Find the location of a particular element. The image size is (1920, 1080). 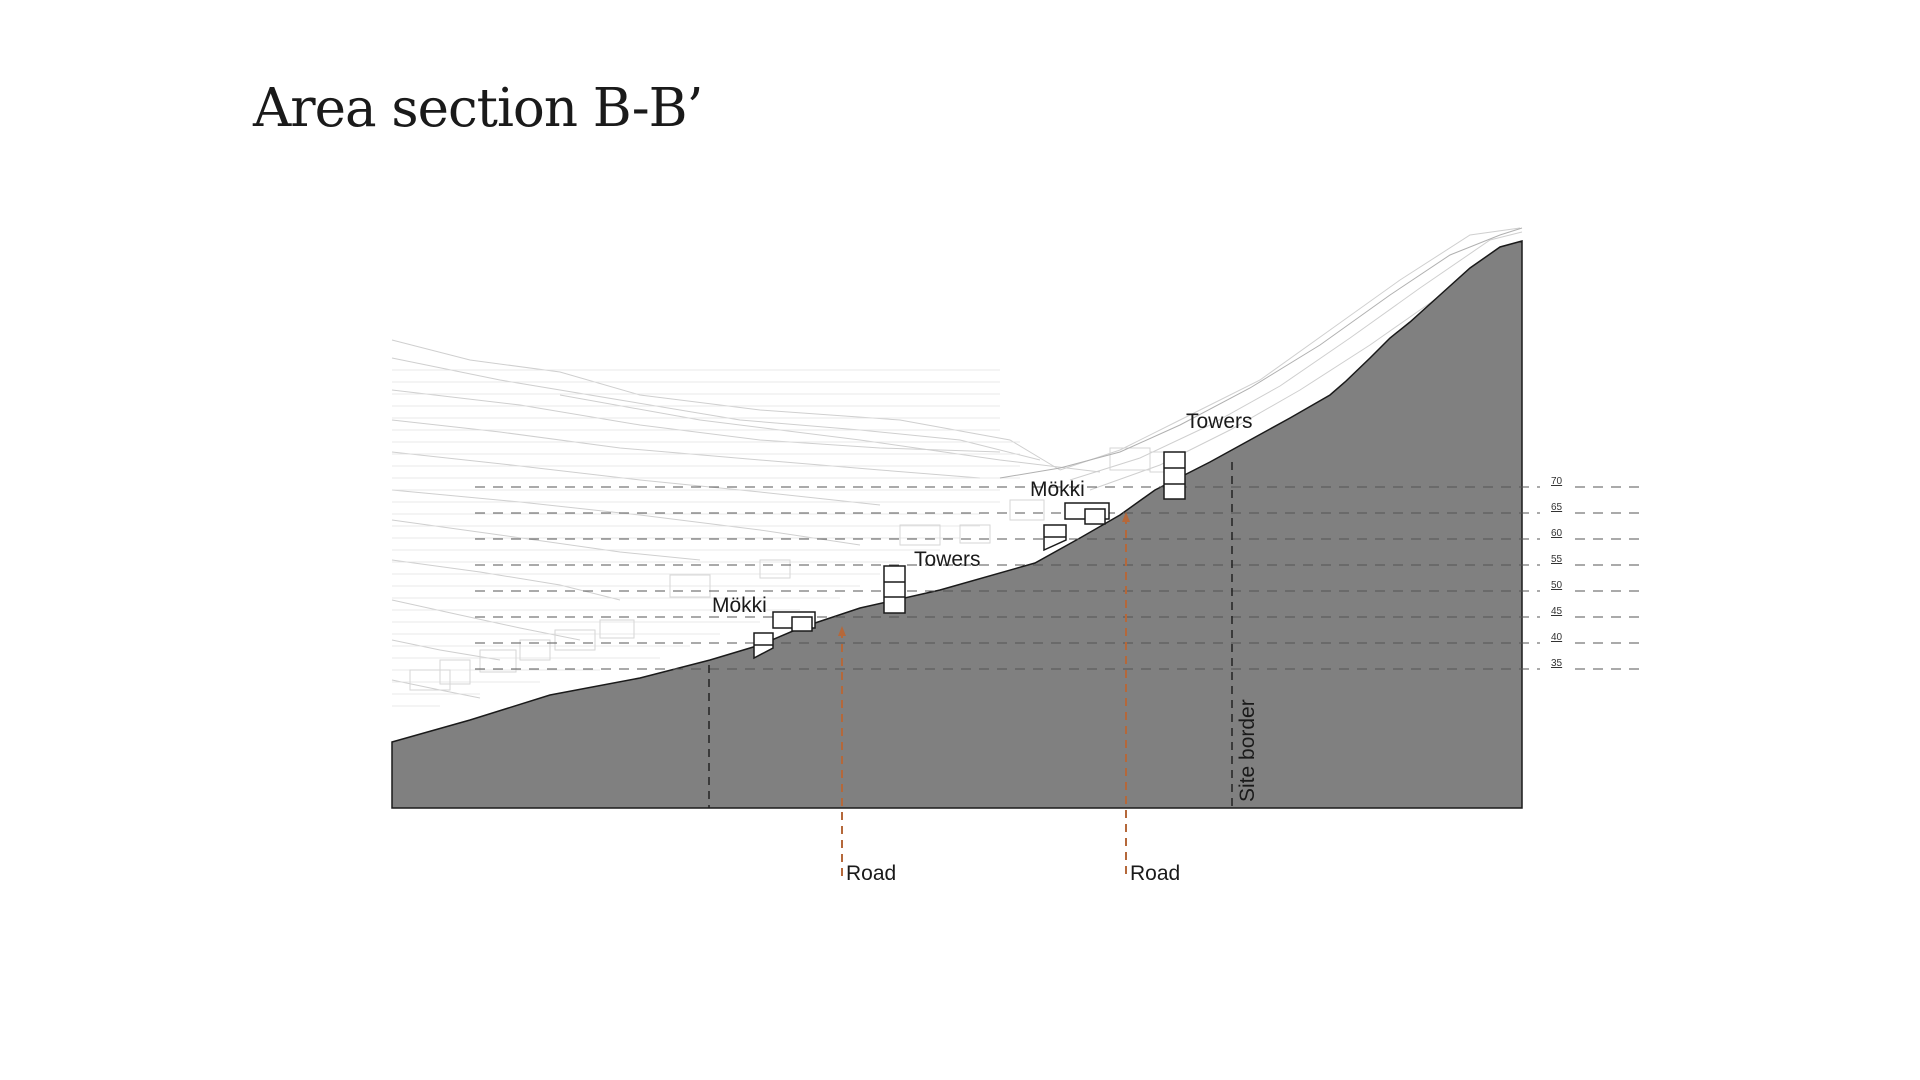

label-road-right: Road is located at coordinates (1155, 873).